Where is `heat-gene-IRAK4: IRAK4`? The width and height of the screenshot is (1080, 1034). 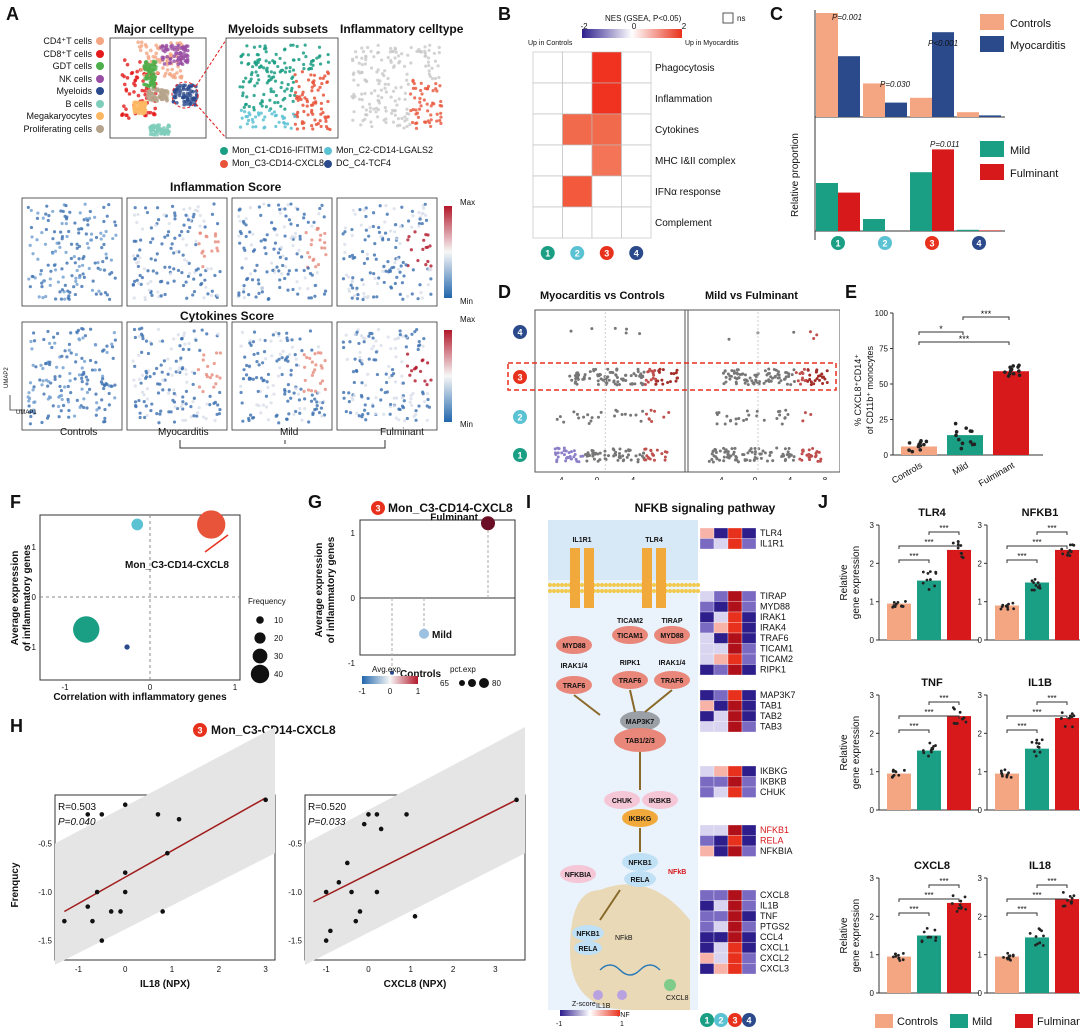 heat-gene-IRAK4: IRAK4 is located at coordinates (773, 628).